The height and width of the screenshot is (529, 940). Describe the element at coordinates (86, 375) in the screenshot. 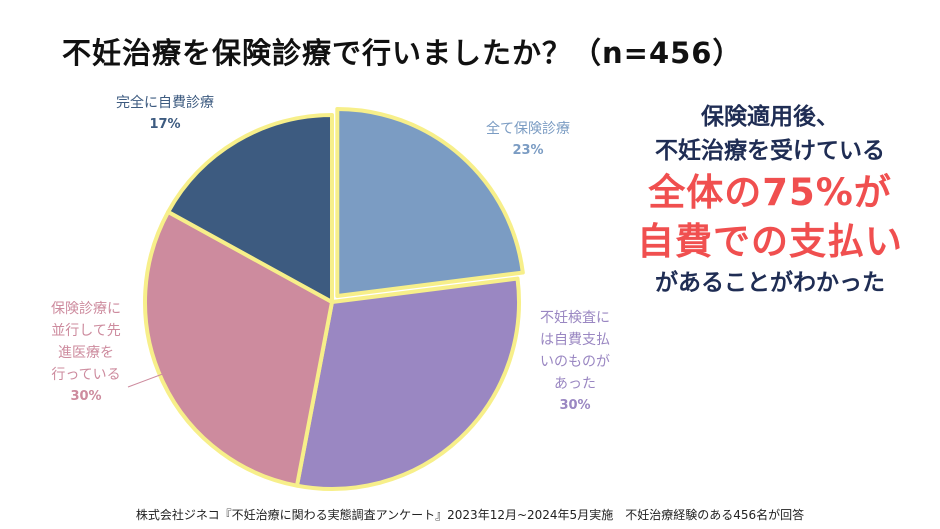

I see `label-advanced-medicine-line4: 行っている` at that location.